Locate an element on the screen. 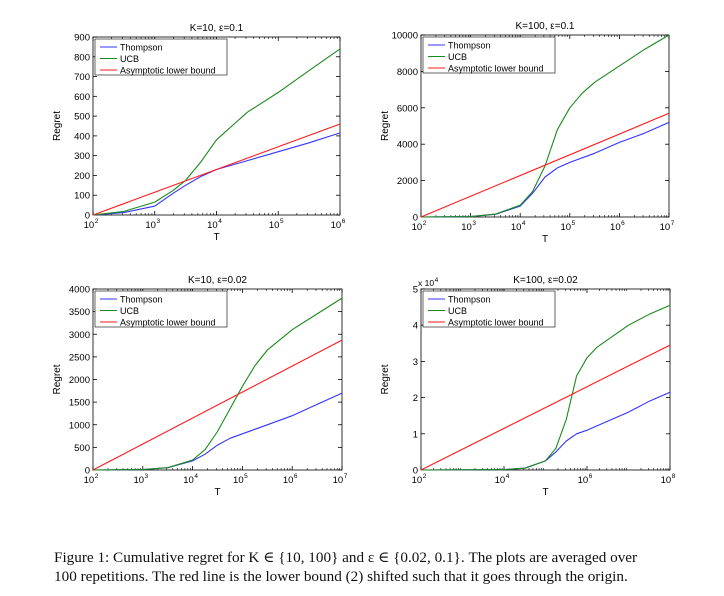 The width and height of the screenshot is (724, 596). y-tick-label: 3000 is located at coordinates (79, 335).